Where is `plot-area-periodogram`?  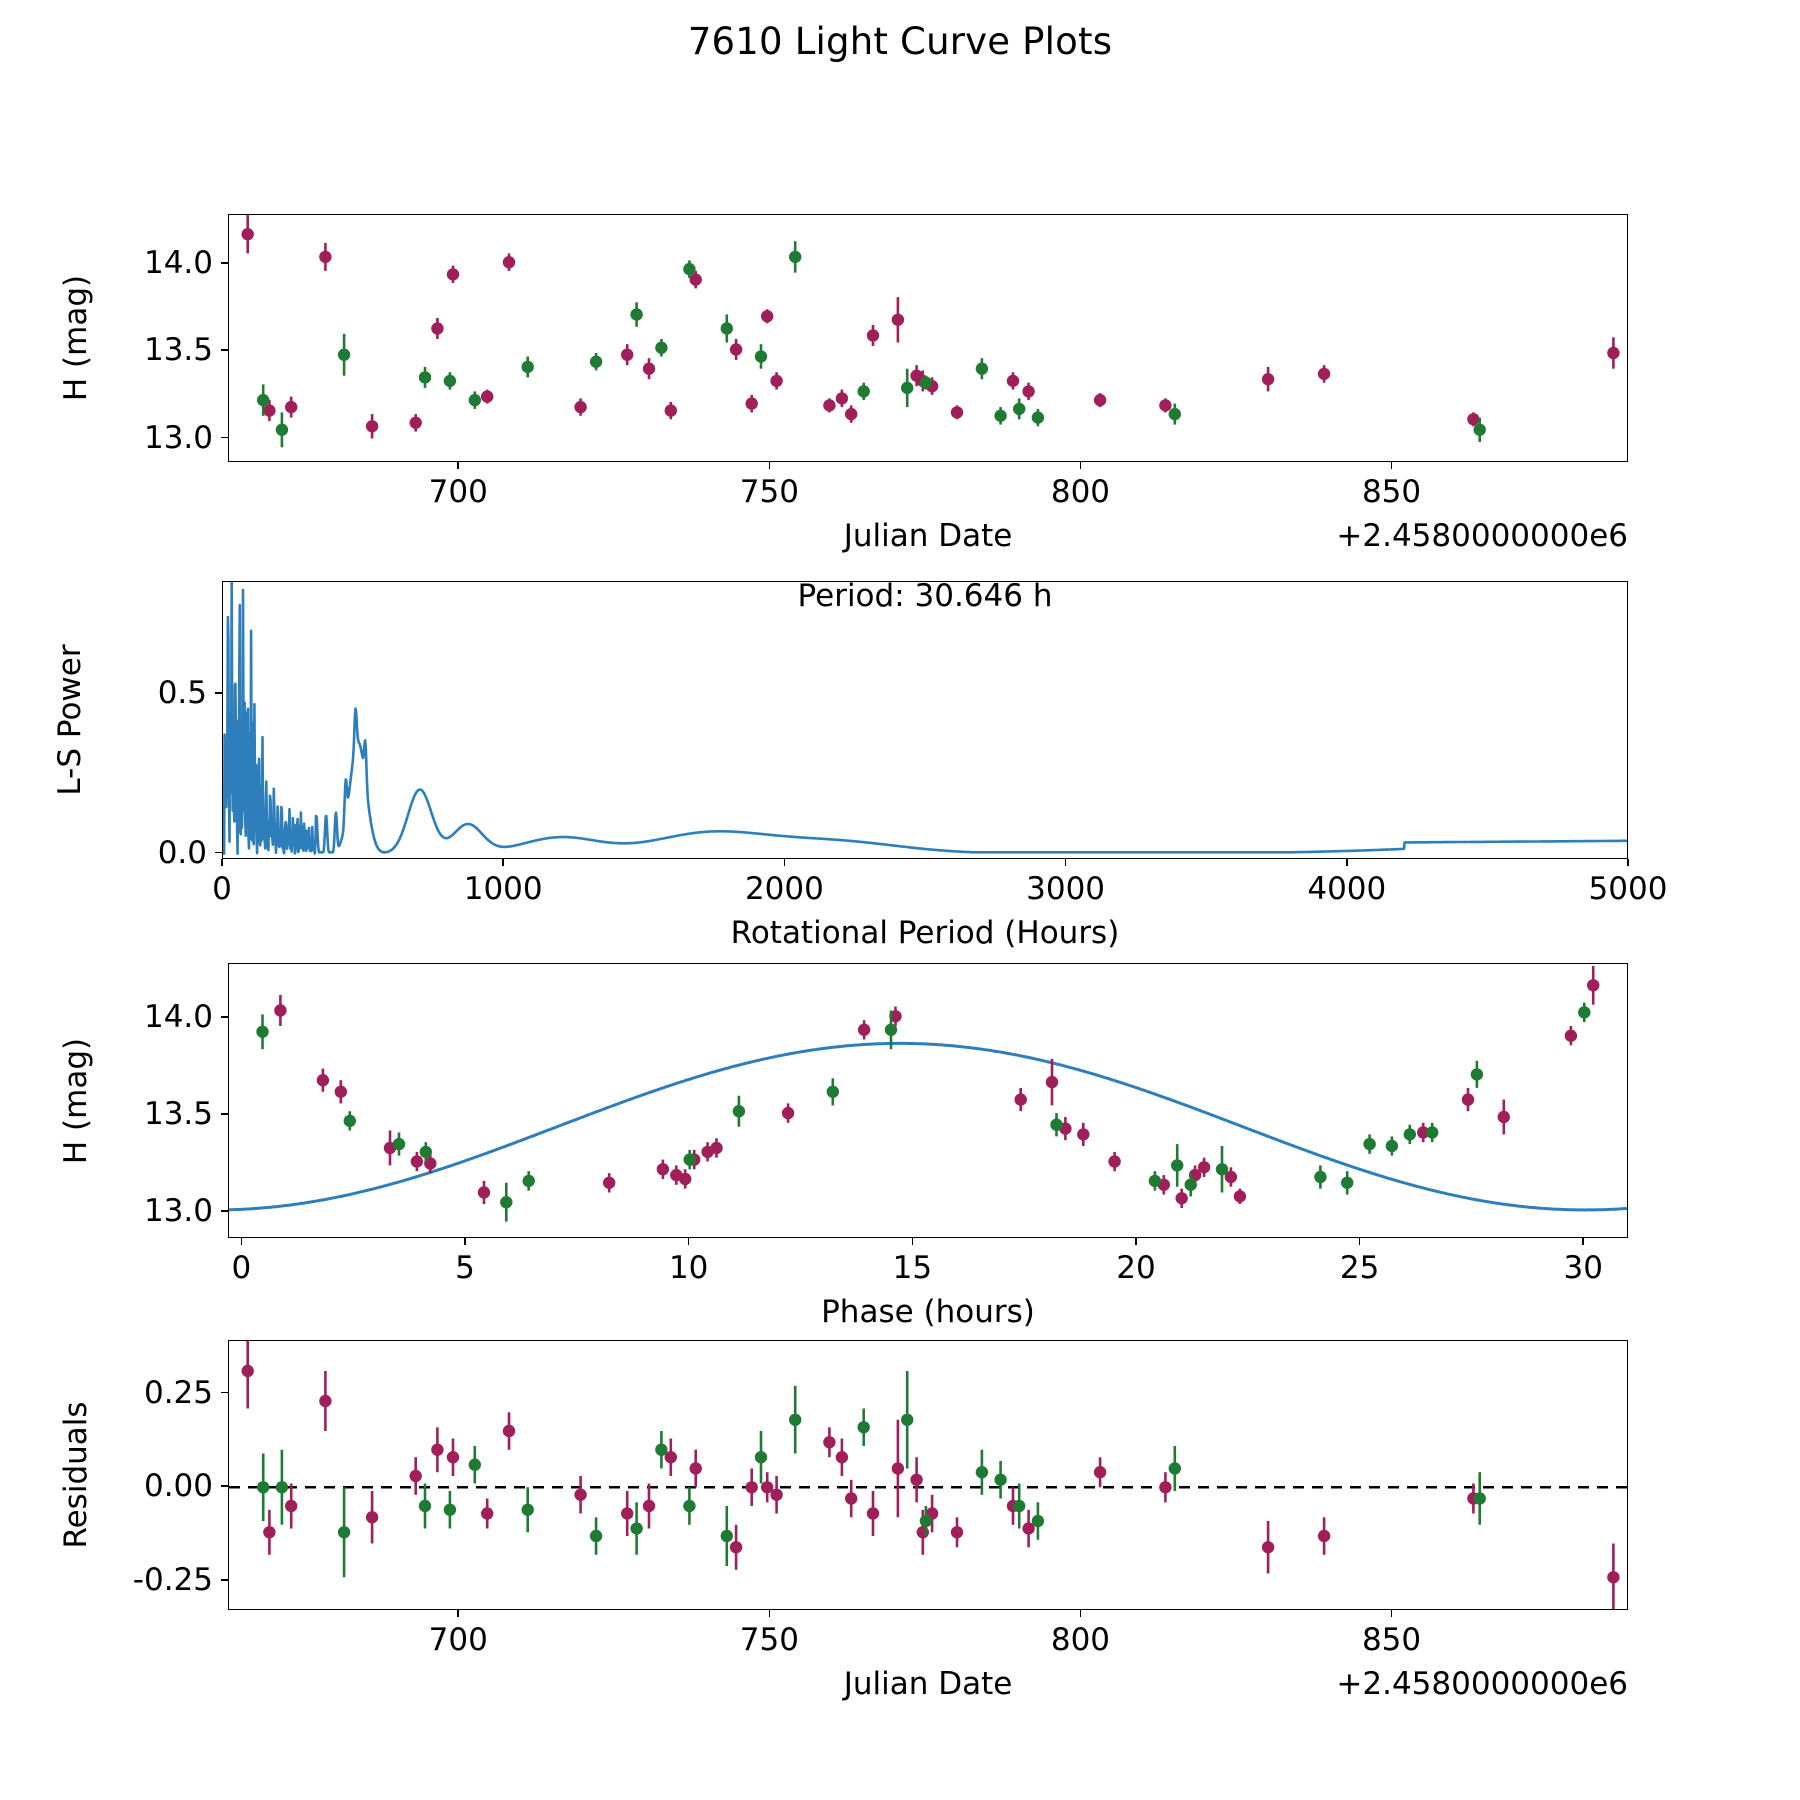
plot-area-periodogram is located at coordinates (925, 720).